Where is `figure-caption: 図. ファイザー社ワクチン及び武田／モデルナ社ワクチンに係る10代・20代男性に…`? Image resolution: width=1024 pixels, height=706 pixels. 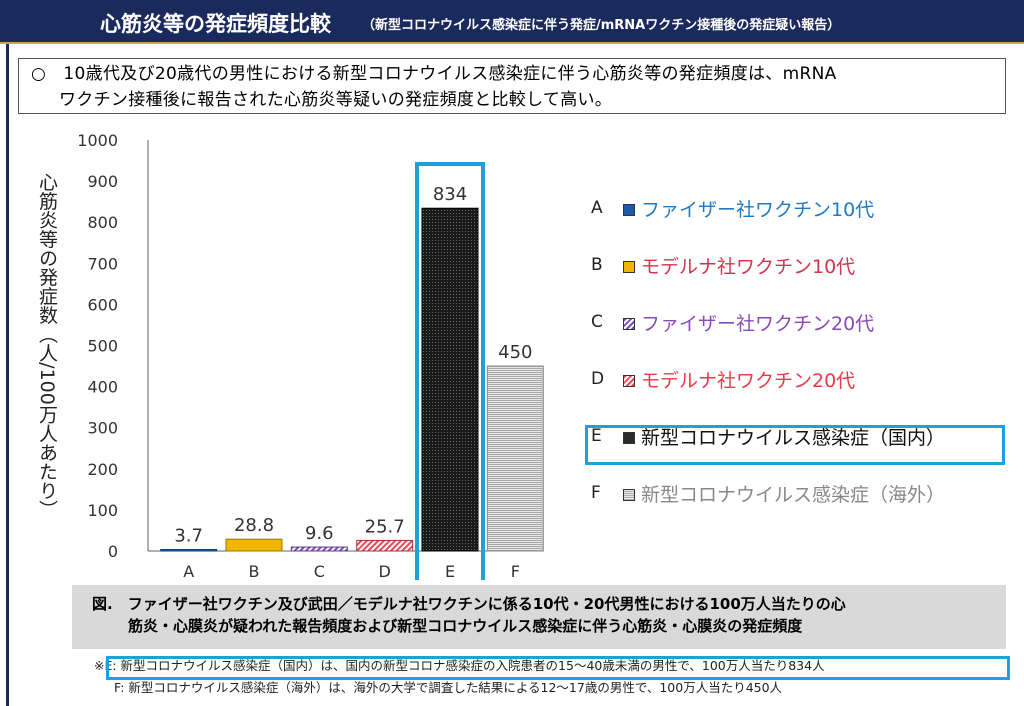 figure-caption: 図. ファイザー社ワクチン及び武田／モデルナ社ワクチンに係る10代・20代男性に… is located at coordinates (539, 617).